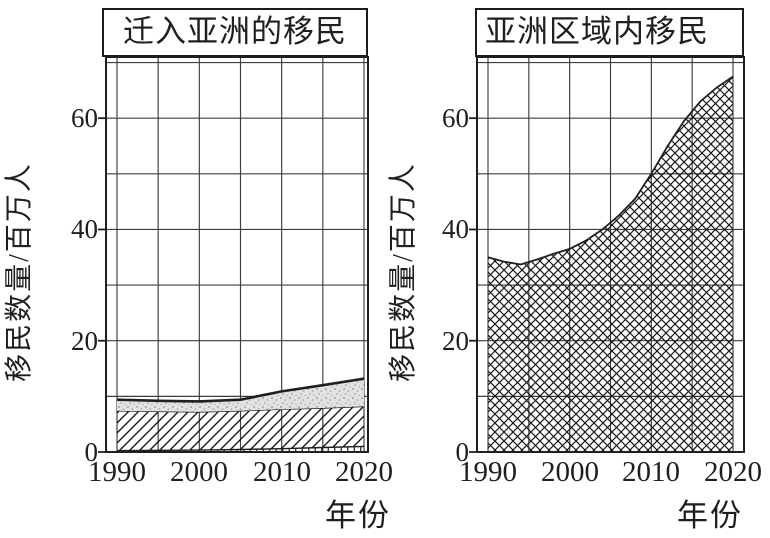 The width and height of the screenshot is (770, 538). What do you see at coordinates (240, 390) in the screenshot?
I see `top-band-stipple-top-edge` at bounding box center [240, 390].